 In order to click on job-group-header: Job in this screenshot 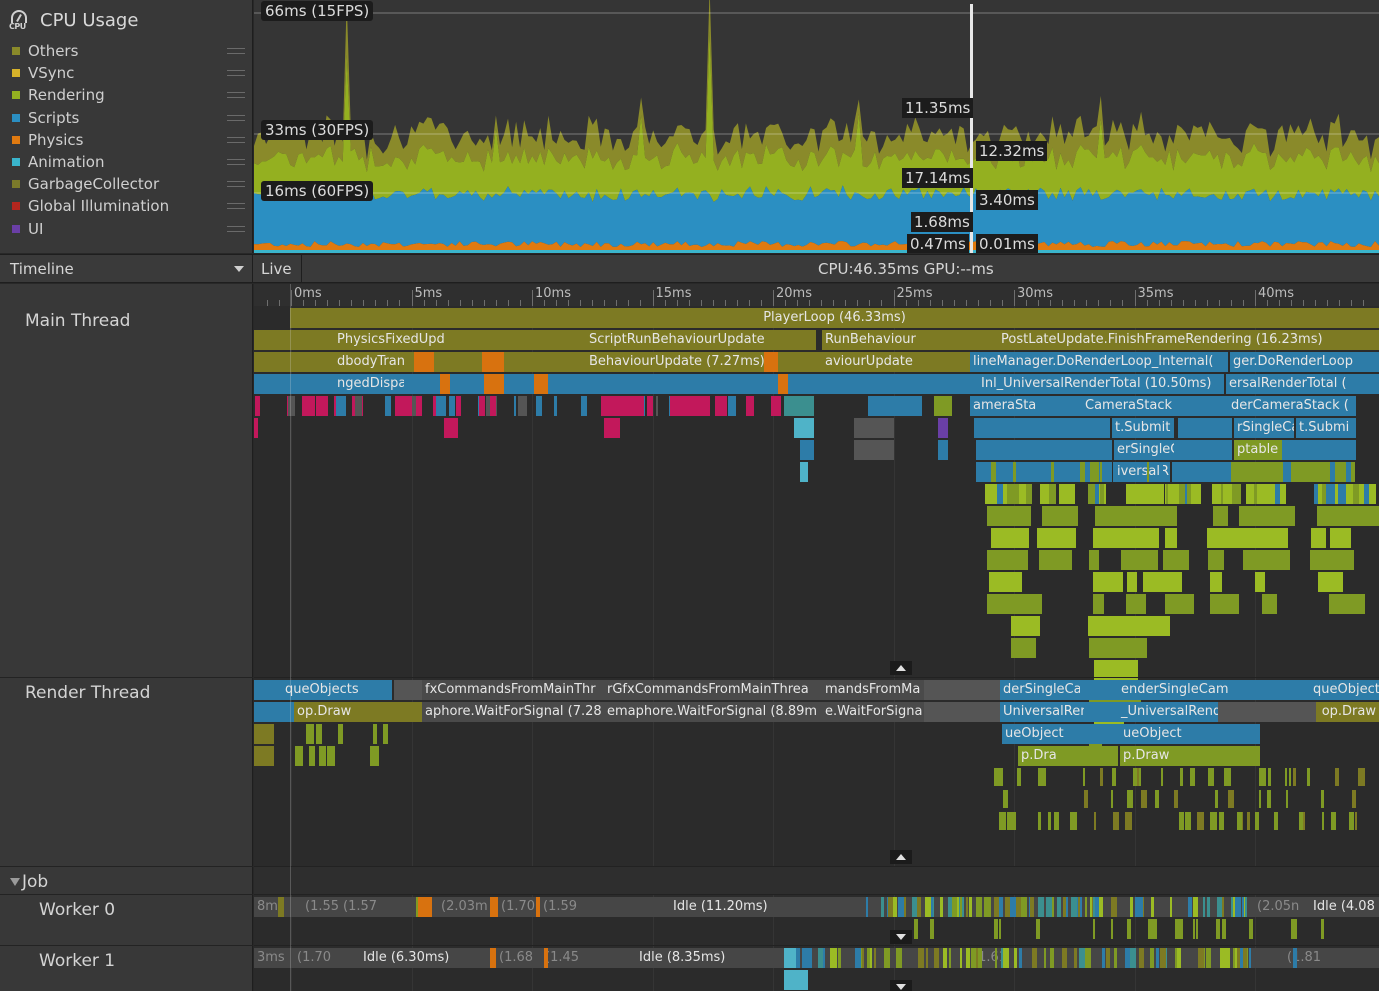, I will do `click(29, 882)`.